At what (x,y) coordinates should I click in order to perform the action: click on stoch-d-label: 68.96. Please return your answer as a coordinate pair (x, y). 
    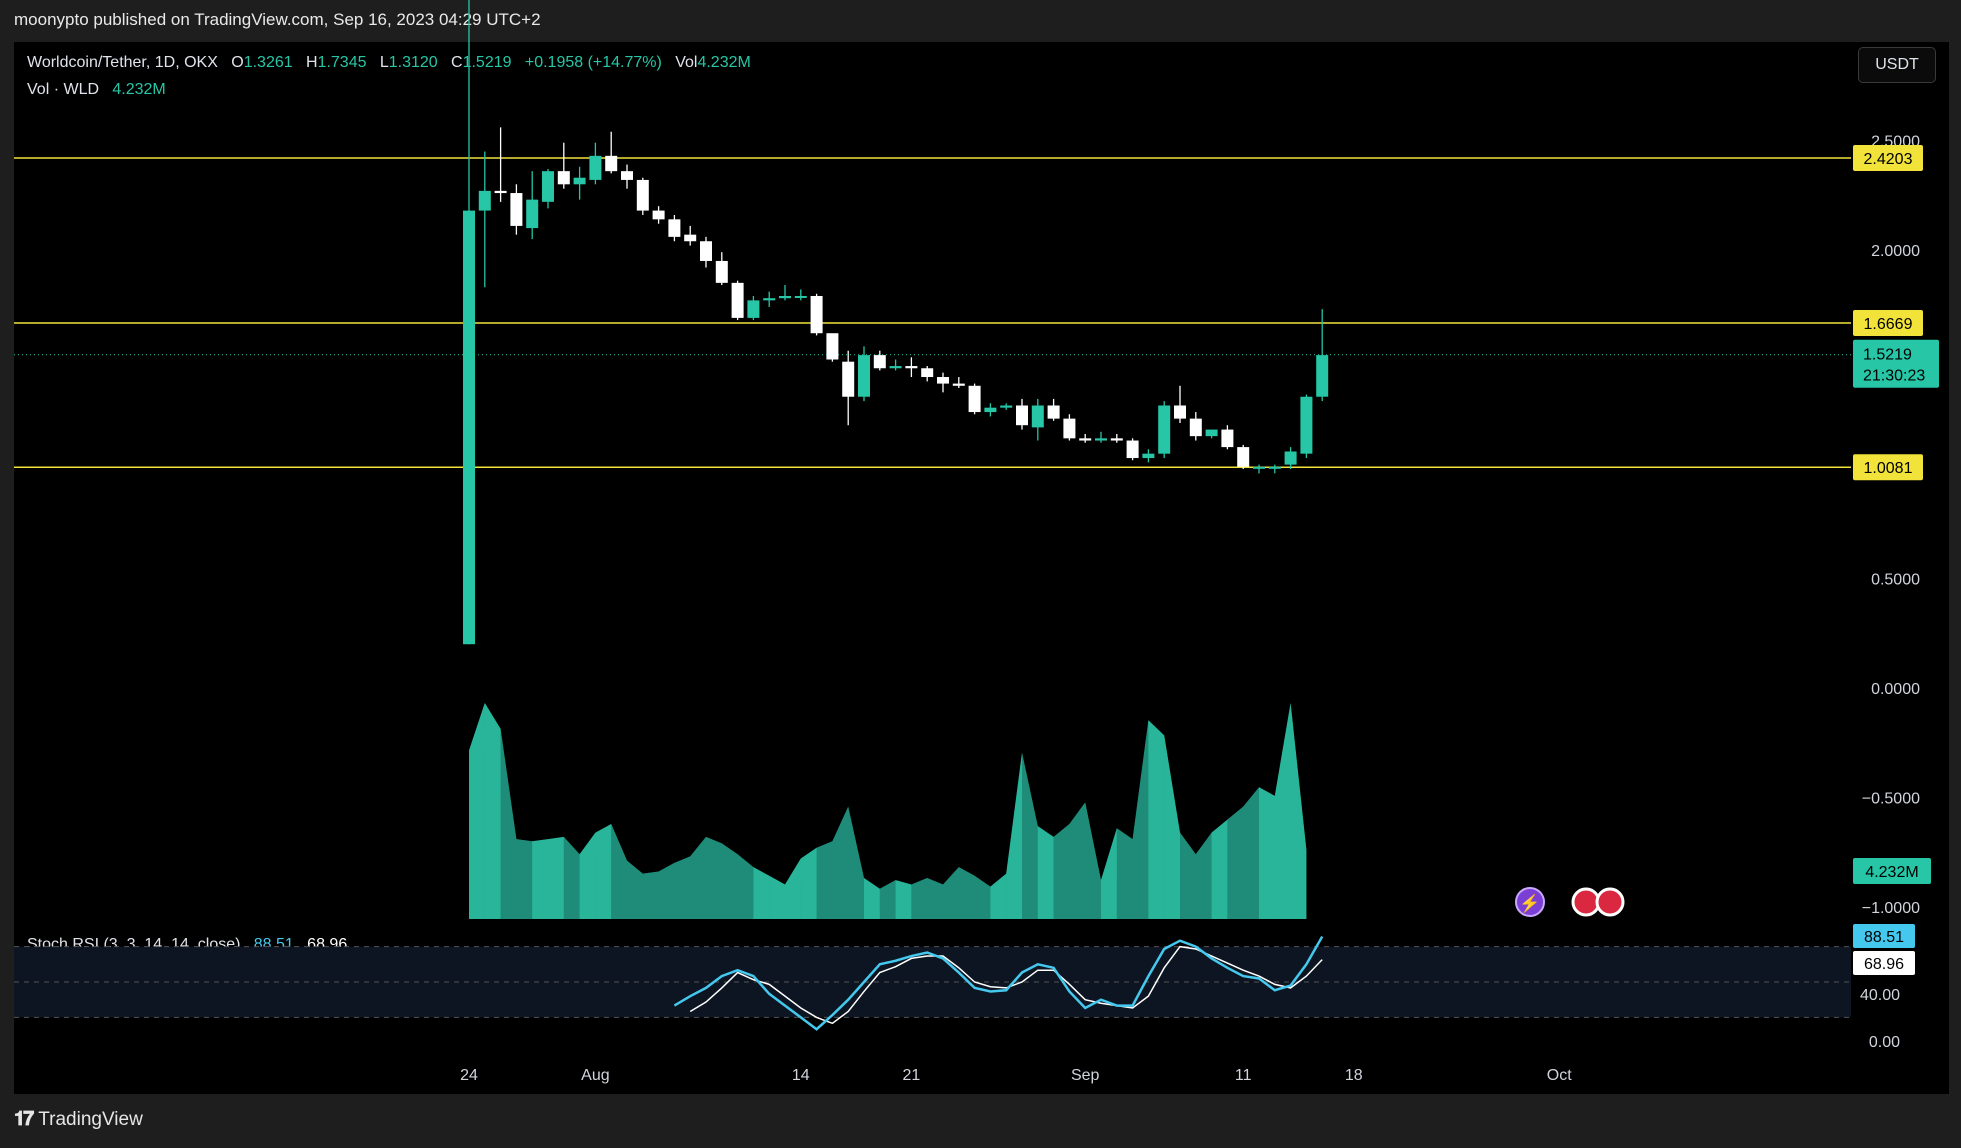
    Looking at the image, I should click on (1884, 964).